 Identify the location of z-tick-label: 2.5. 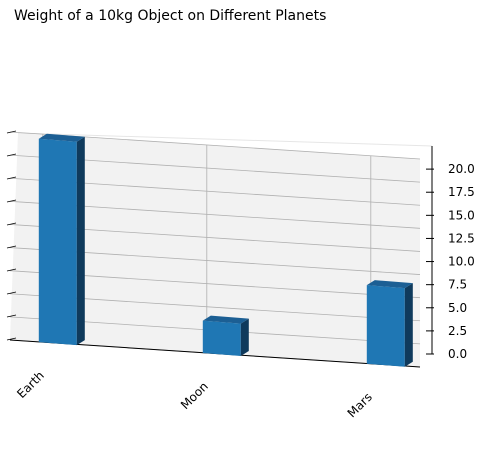
(457, 331).